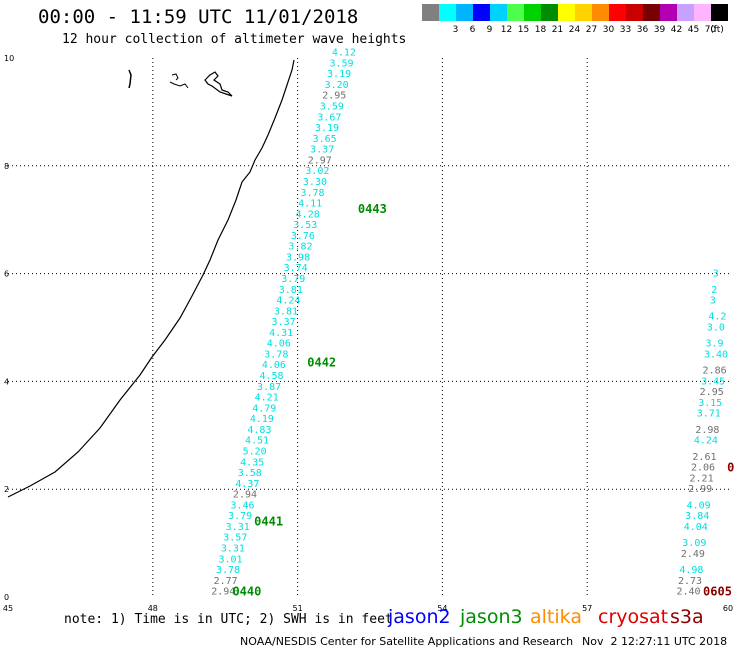 The height and width of the screenshot is (650, 740). I want to click on colorbar-label: 30, so click(608, 30).